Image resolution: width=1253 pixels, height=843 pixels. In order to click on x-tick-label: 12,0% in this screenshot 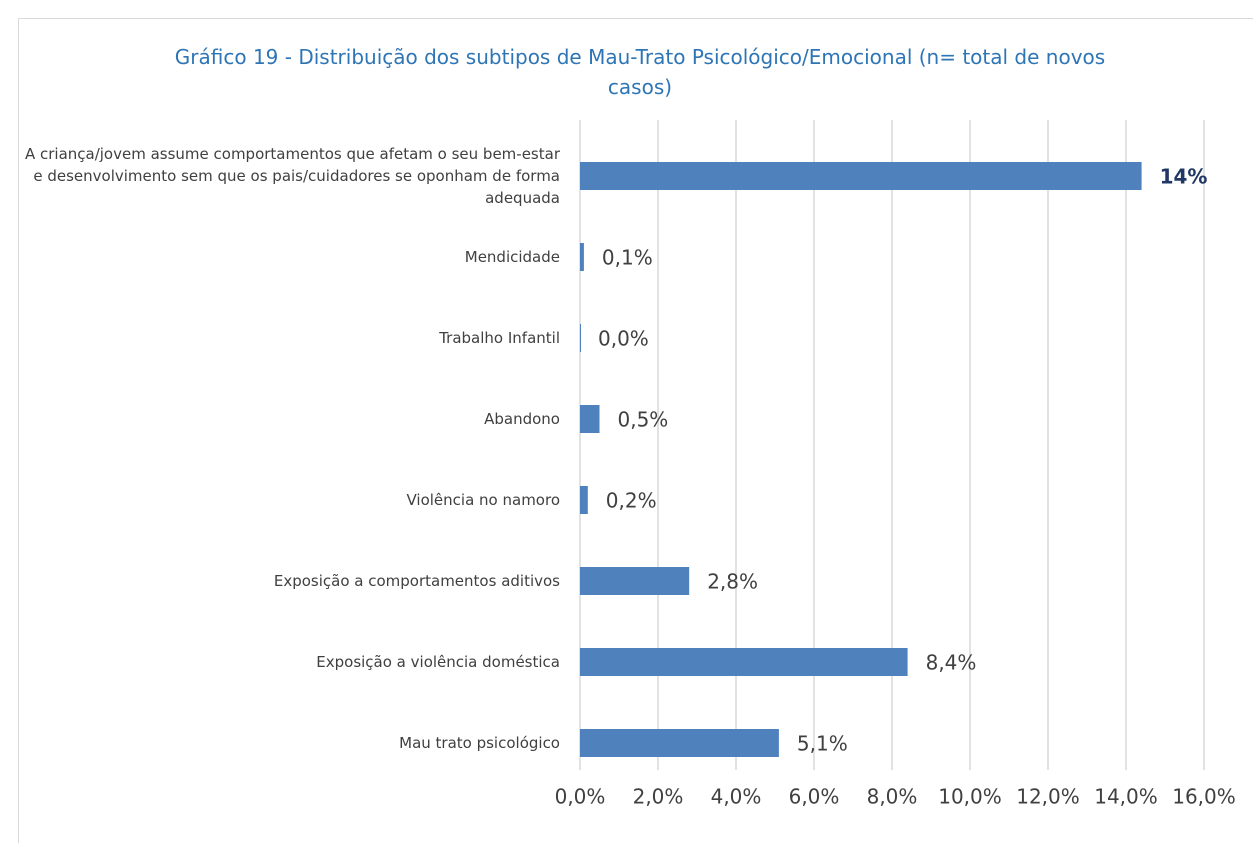, I will do `click(1048, 797)`.